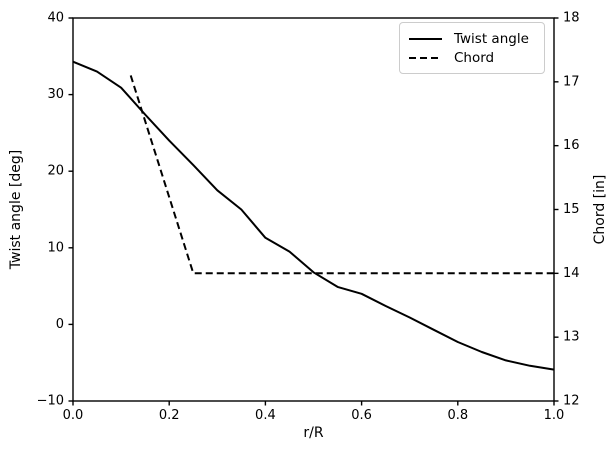 This screenshot has height=461, width=614. Describe the element at coordinates (55, 94) in the screenshot. I see `y-left-tick-label: 30` at that location.